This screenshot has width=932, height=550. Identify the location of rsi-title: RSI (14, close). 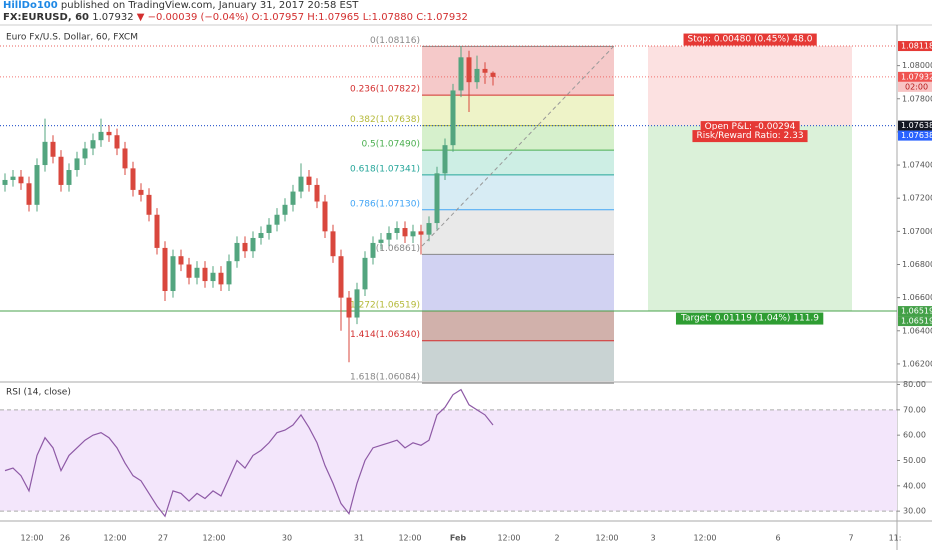
(38, 393).